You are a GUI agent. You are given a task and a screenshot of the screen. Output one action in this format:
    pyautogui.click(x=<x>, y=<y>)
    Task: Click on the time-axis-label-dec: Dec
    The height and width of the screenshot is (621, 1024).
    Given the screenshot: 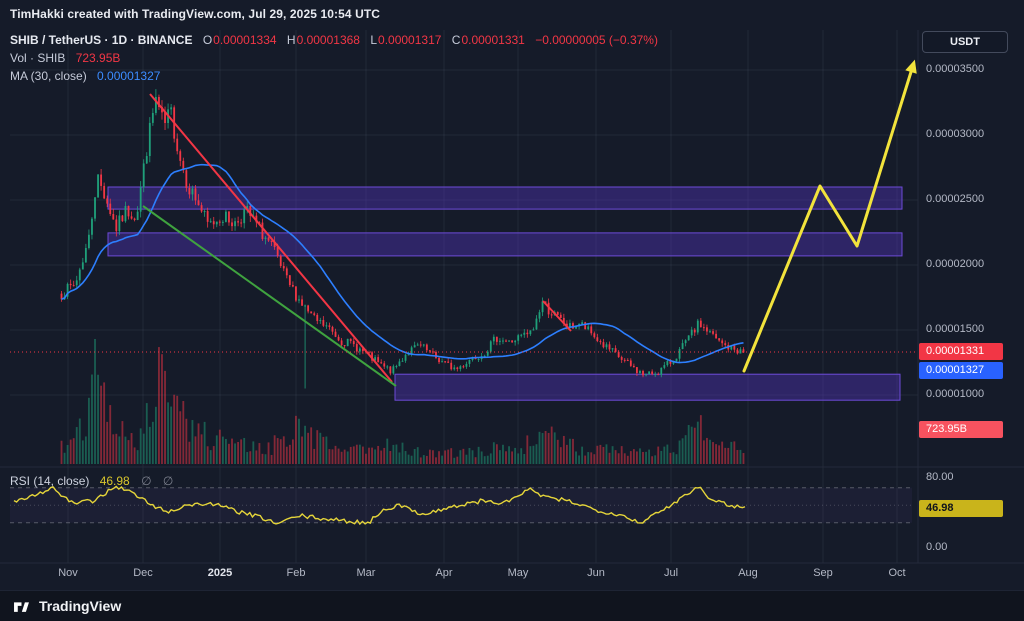 What is the action you would take?
    pyautogui.click(x=143, y=573)
    